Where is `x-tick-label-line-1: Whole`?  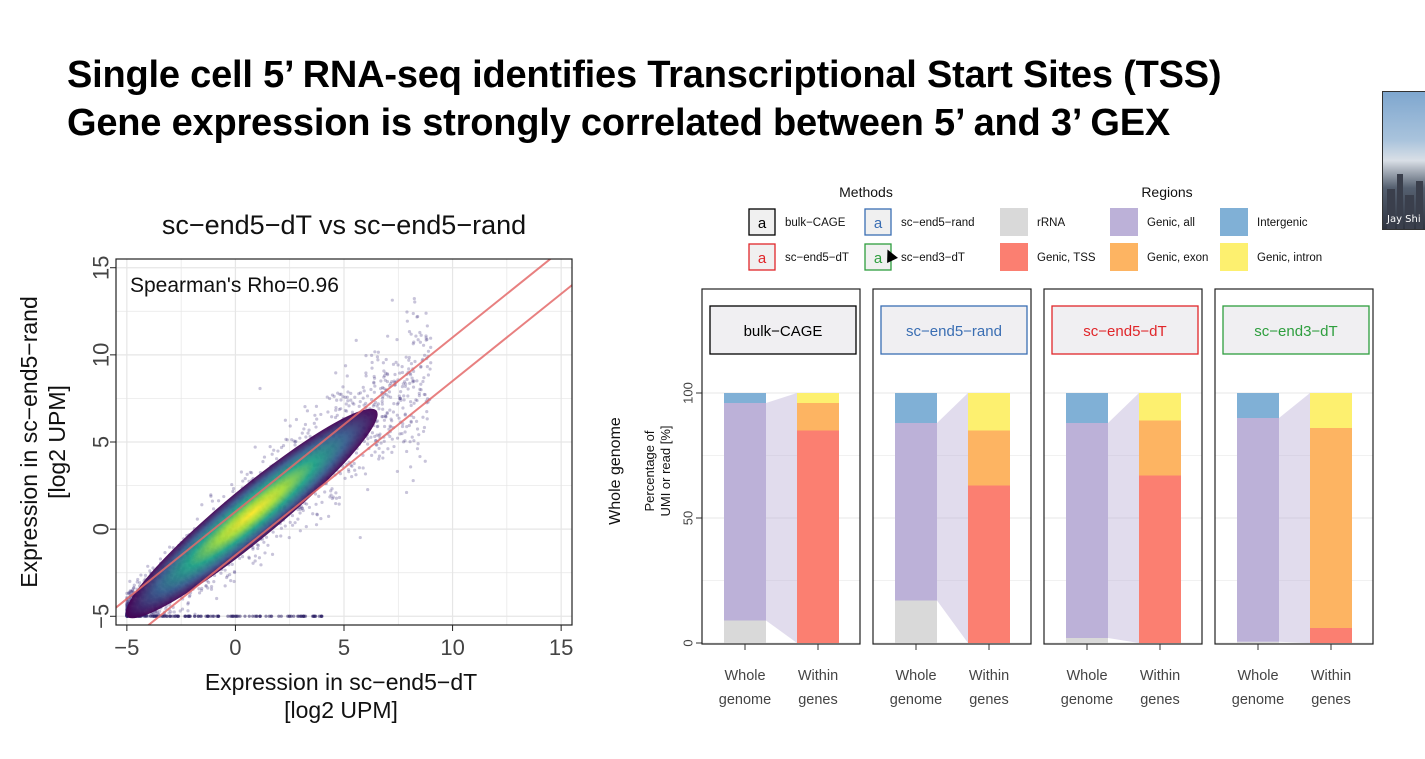
x-tick-label-line-1: Whole is located at coordinates (744, 676).